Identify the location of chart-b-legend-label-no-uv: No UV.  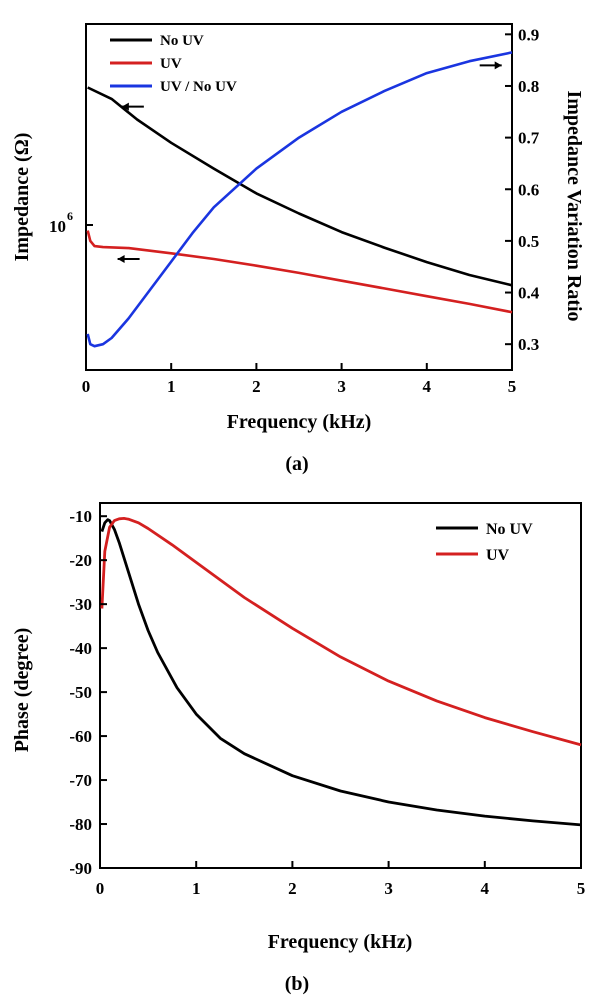
(509, 529).